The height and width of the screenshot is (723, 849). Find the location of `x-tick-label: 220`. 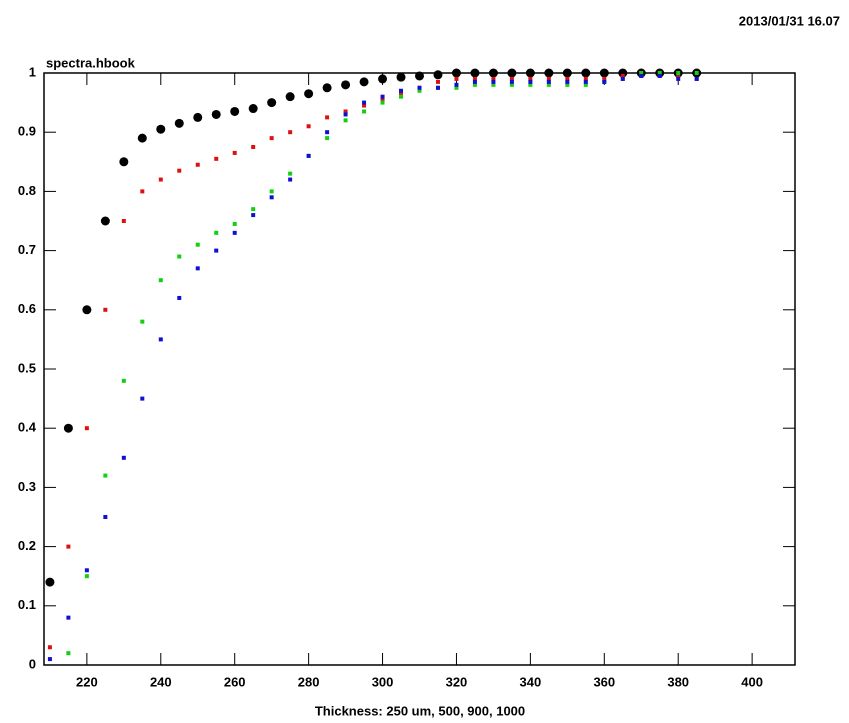

x-tick-label: 220 is located at coordinates (87, 681).